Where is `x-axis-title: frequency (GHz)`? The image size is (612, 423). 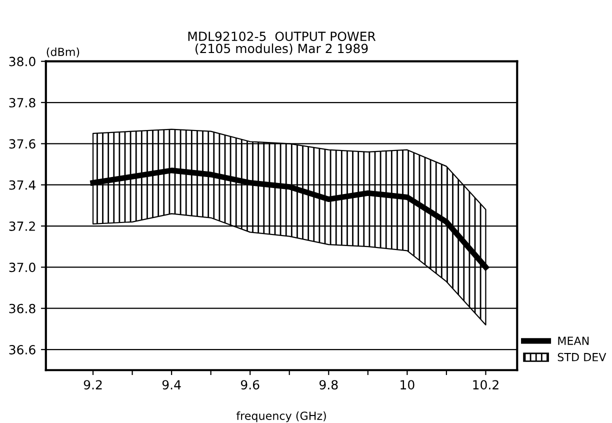
x-axis-title: frequency (GHz) is located at coordinates (281, 416).